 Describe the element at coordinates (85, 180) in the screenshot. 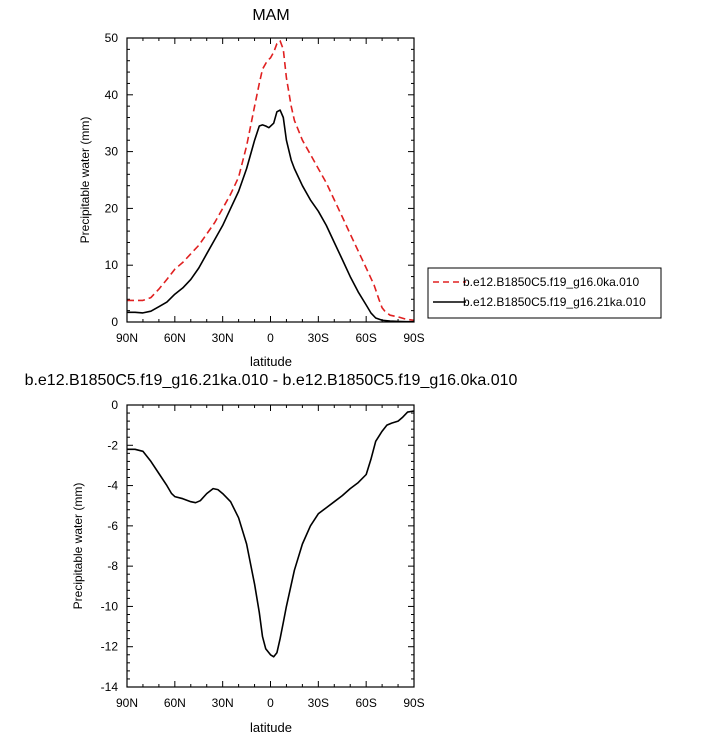

I see `top-y-axis-label: Precipitable water (mm)` at that location.